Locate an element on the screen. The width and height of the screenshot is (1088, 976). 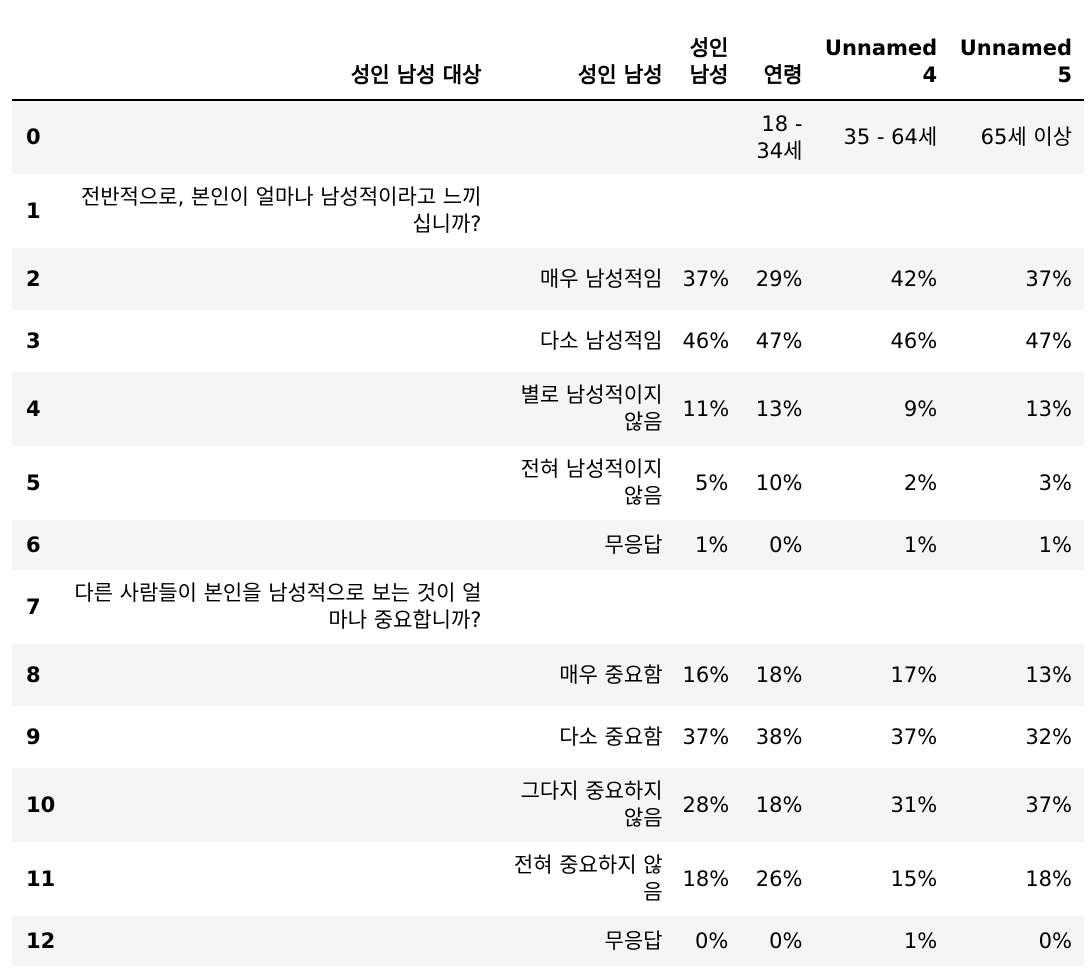
header-col-3: 성인 남성 is located at coordinates (707, 64).